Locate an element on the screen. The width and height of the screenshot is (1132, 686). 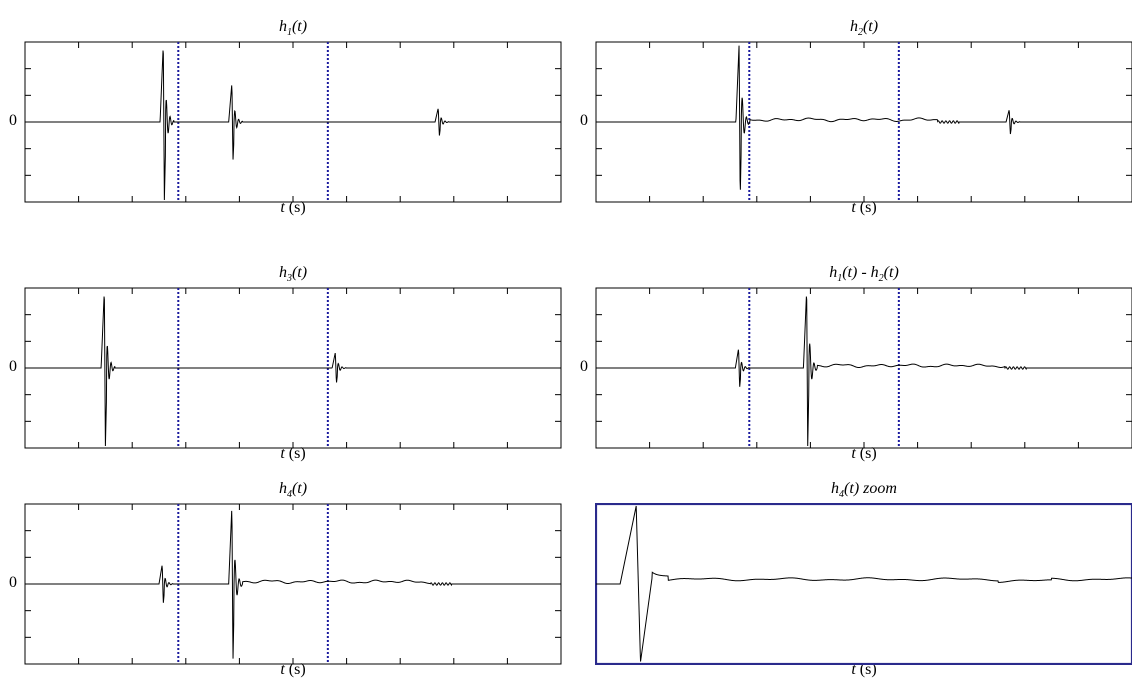
chart-title: h4(t) is located at coordinates (293, 490).